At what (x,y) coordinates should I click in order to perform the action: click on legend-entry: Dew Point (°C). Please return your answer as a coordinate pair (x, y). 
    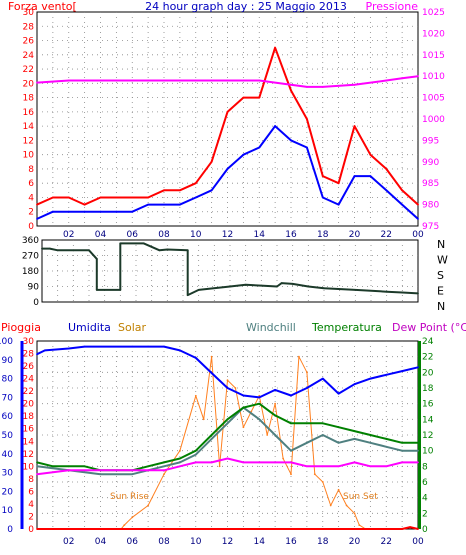
    Looking at the image, I should click on (429, 327).